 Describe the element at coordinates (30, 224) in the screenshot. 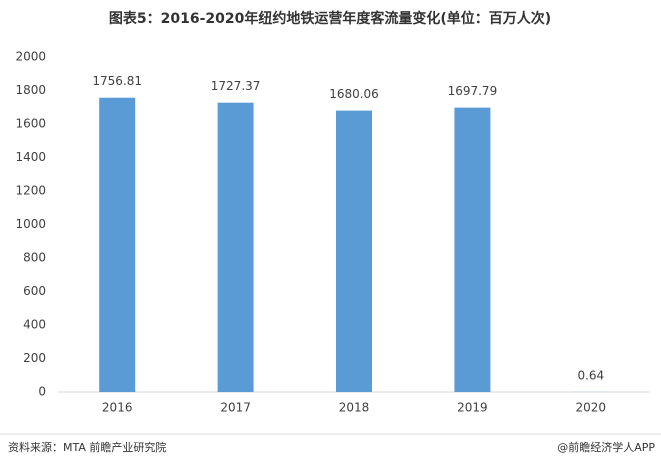

I see `y-tick-label: 1000` at that location.